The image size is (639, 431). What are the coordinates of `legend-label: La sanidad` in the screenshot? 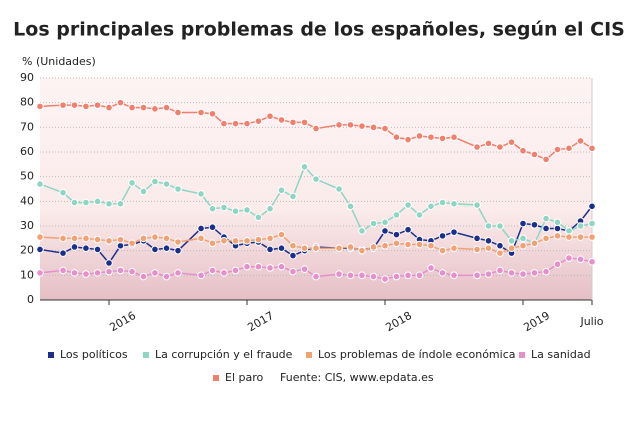 It's located at (561, 354).